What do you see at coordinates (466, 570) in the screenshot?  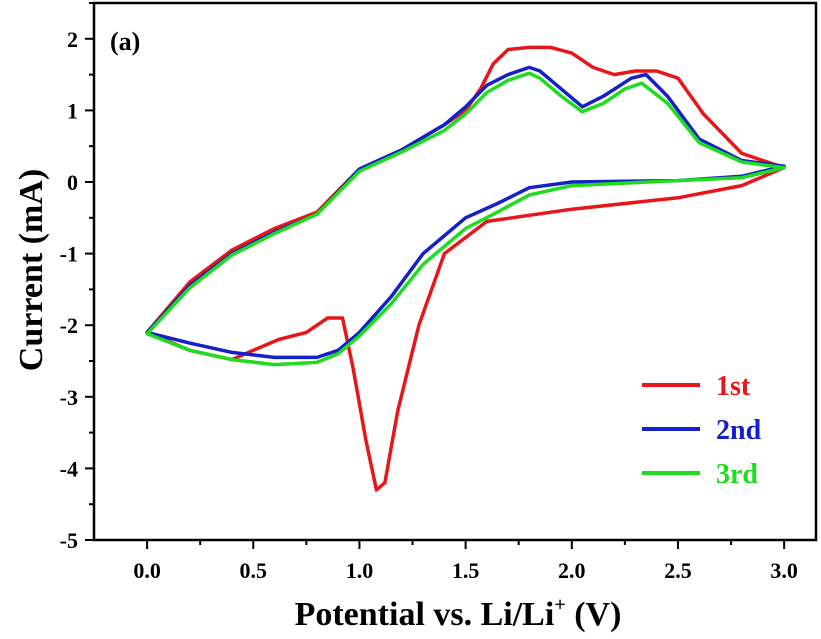 I see `x-tick-label: 1.5` at bounding box center [466, 570].